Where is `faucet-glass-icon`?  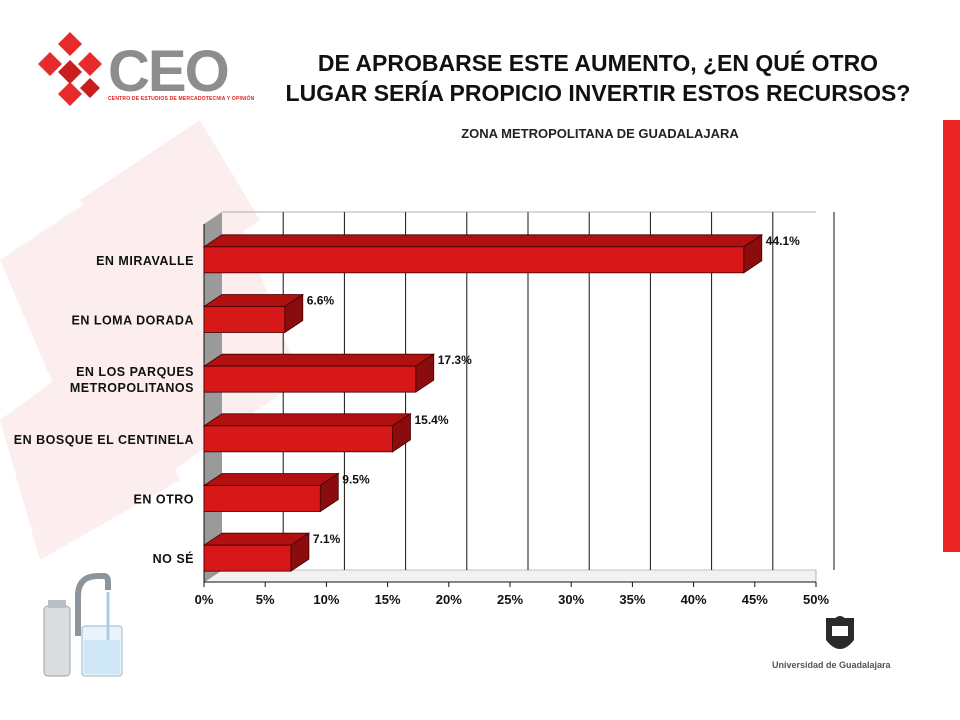 faucet-glass-icon is located at coordinates (83, 625).